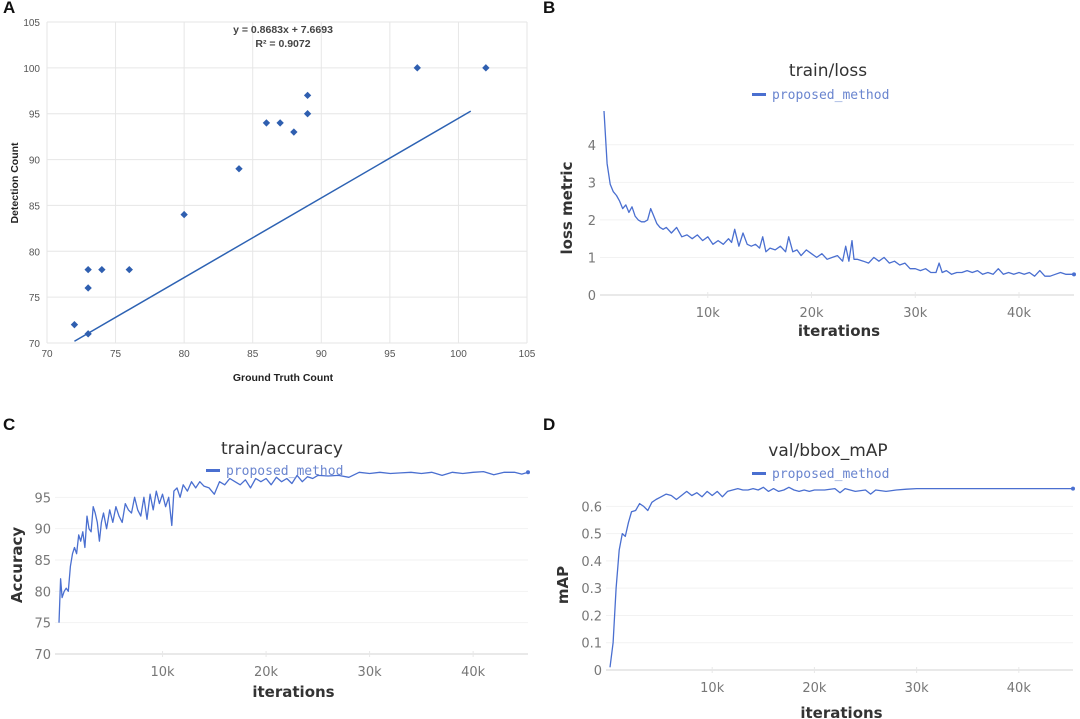 The width and height of the screenshot is (1080, 719). Describe the element at coordinates (591, 507) in the screenshot. I see `y-tick-label: 0.6` at that location.